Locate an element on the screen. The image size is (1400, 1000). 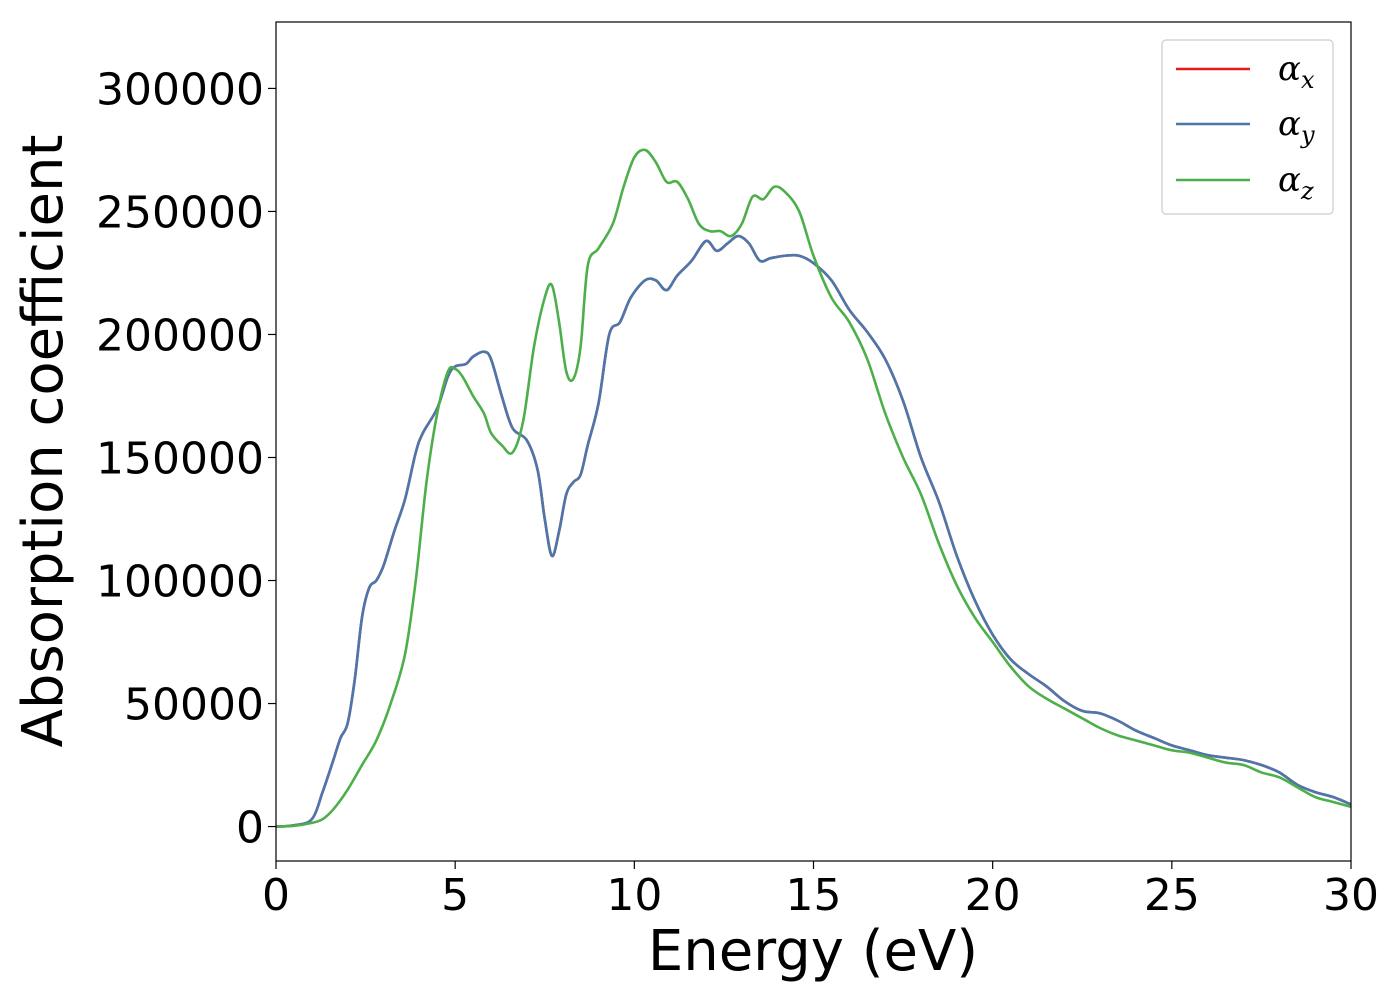
y-tick-label: 100000 is located at coordinates (180, 582).